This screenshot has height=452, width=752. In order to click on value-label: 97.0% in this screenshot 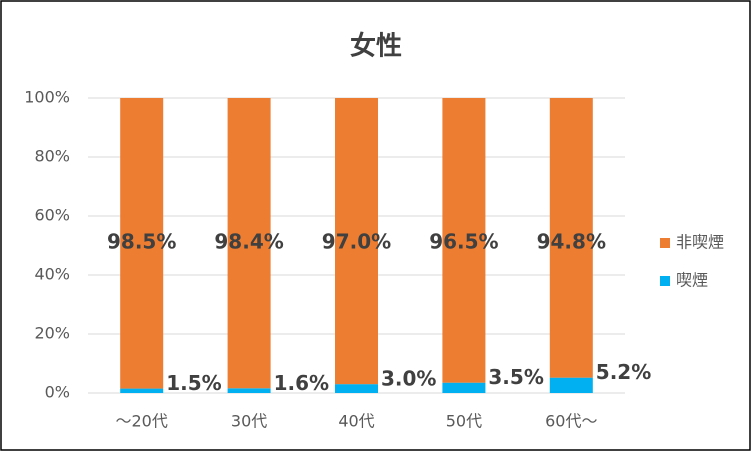, I will do `click(356, 242)`.